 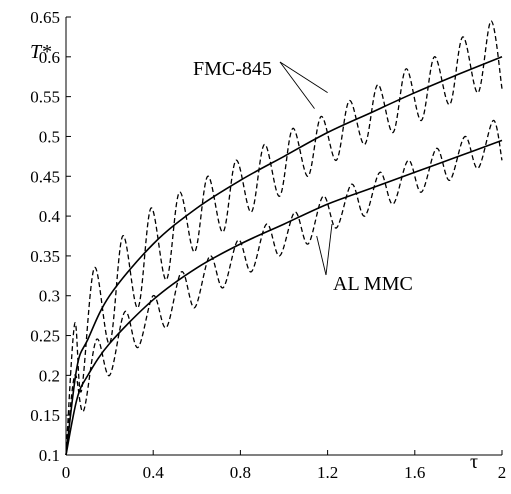 What do you see at coordinates (50, 216) in the screenshot?
I see `y-tick-label: 0.4` at bounding box center [50, 216].